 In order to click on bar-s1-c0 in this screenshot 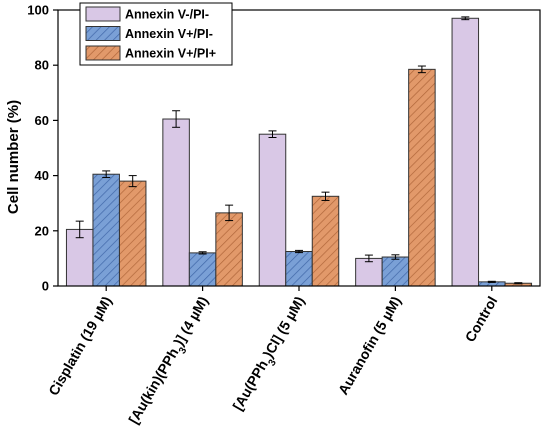, I will do `click(106, 230)`.